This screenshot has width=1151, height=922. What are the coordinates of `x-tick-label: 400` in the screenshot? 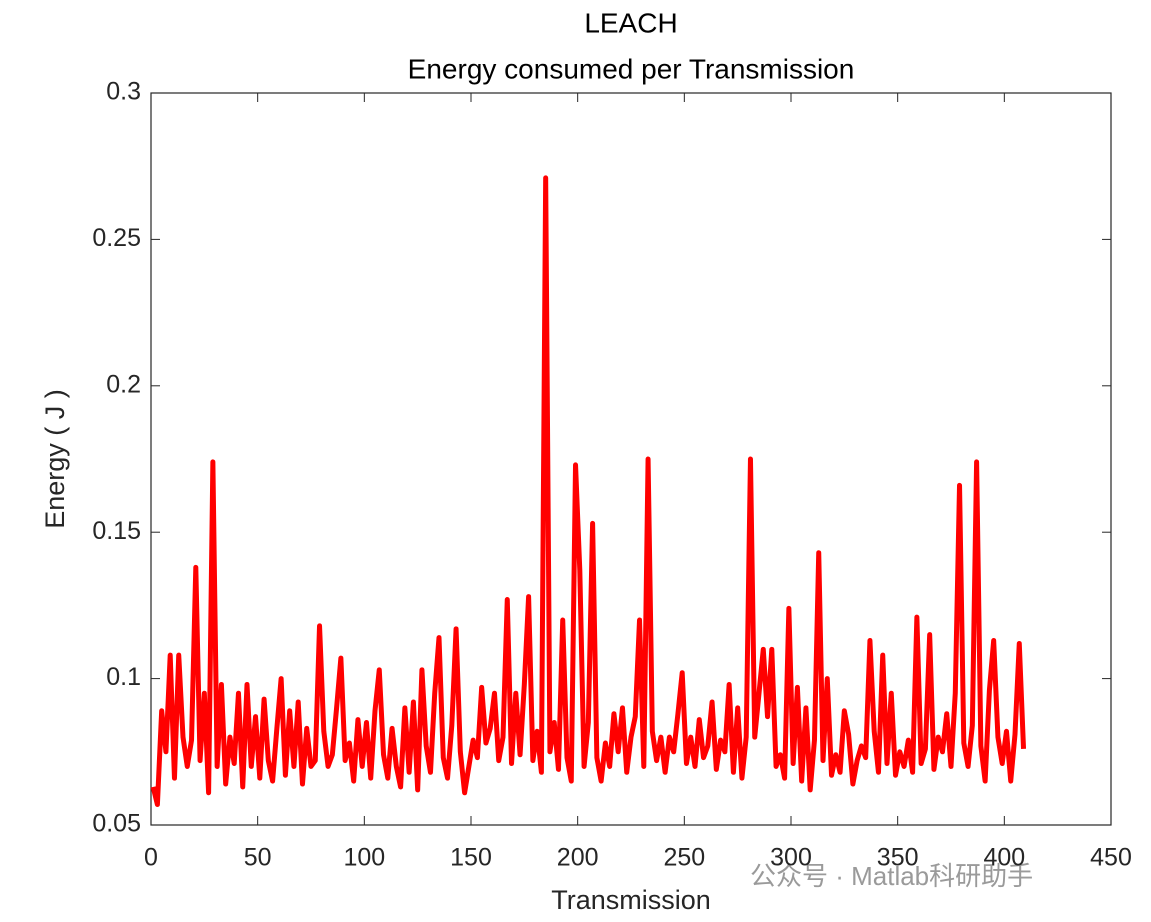 It's located at (1004, 858).